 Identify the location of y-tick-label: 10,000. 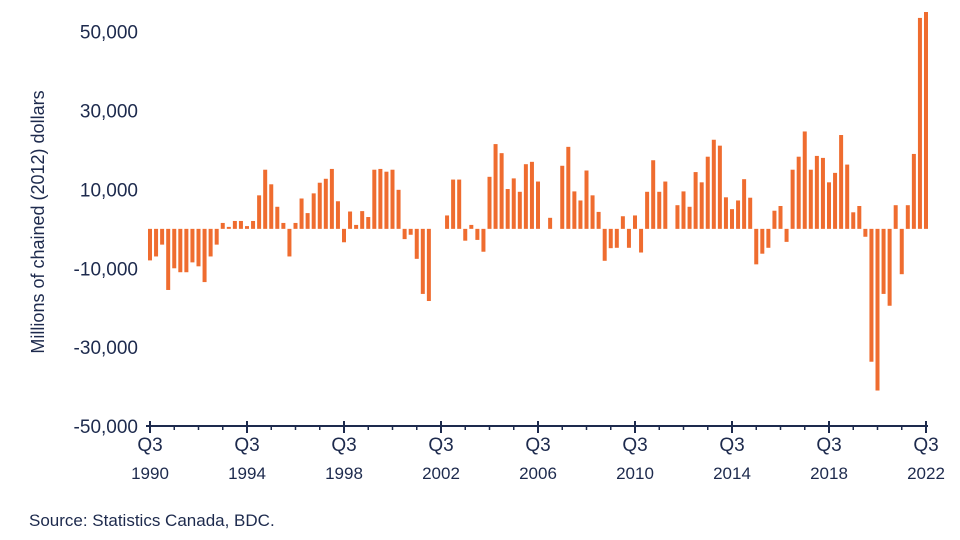
(109, 190).